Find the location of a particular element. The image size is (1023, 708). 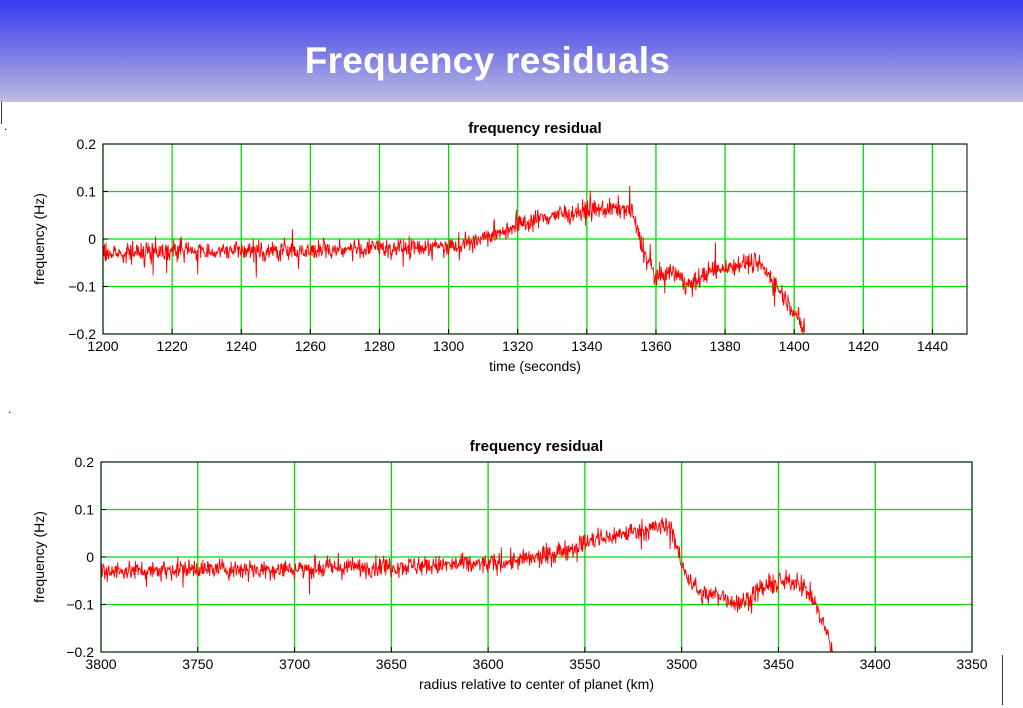

x-tick-label: 1440 is located at coordinates (932, 346).